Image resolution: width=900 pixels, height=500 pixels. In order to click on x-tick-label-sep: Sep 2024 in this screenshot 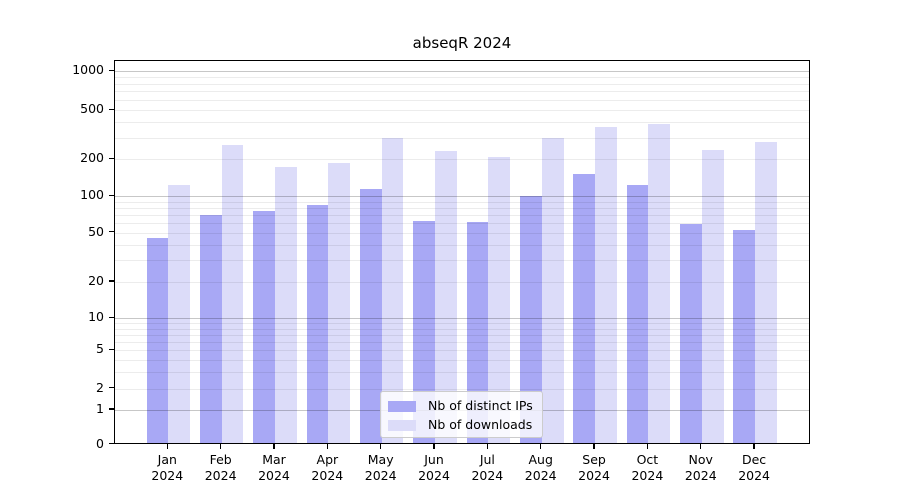, I will do `click(594, 467)`.